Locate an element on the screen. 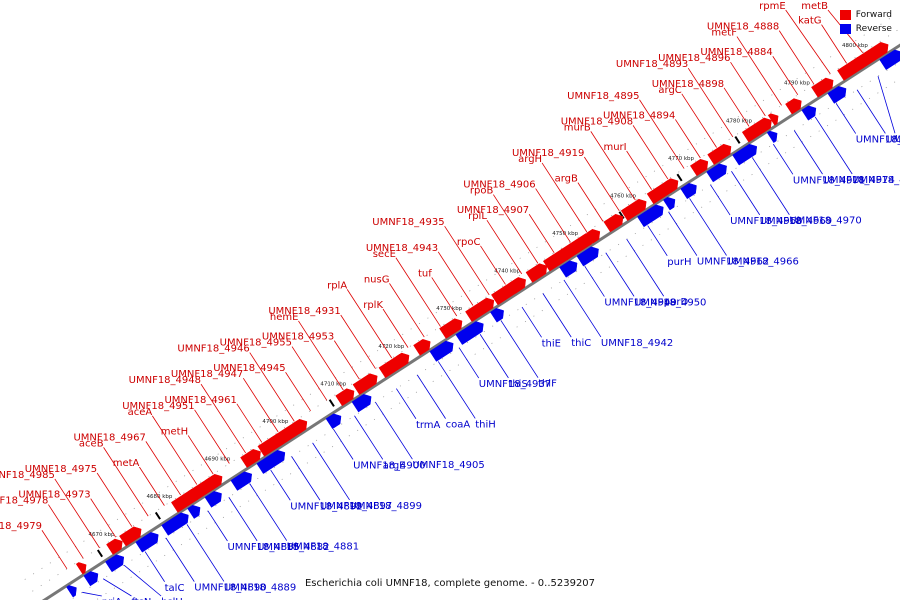 This screenshot has width=900, height=600. gene-label: aceB is located at coordinates (91, 443).